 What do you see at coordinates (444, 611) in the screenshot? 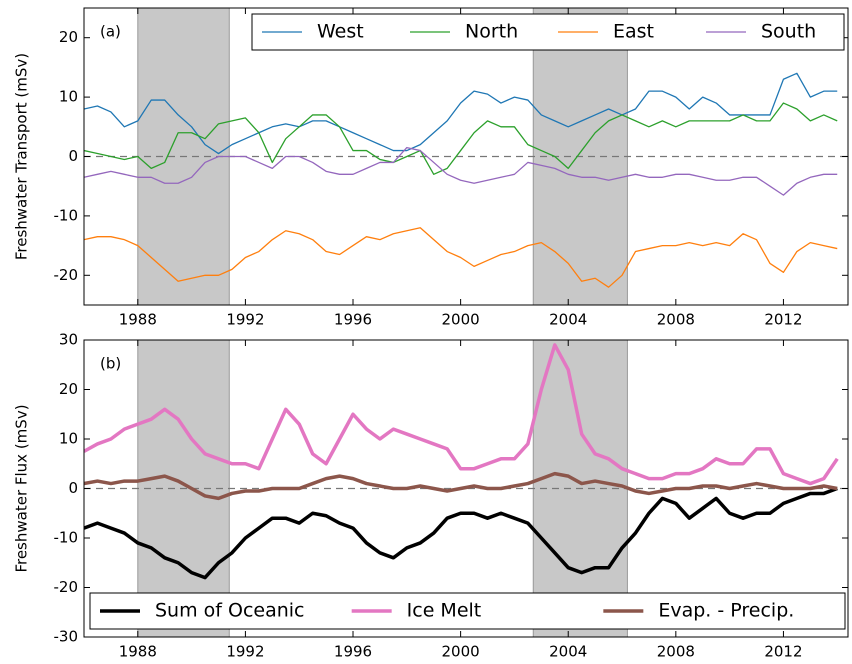
I see `legend-label: Ice Melt` at bounding box center [444, 611].